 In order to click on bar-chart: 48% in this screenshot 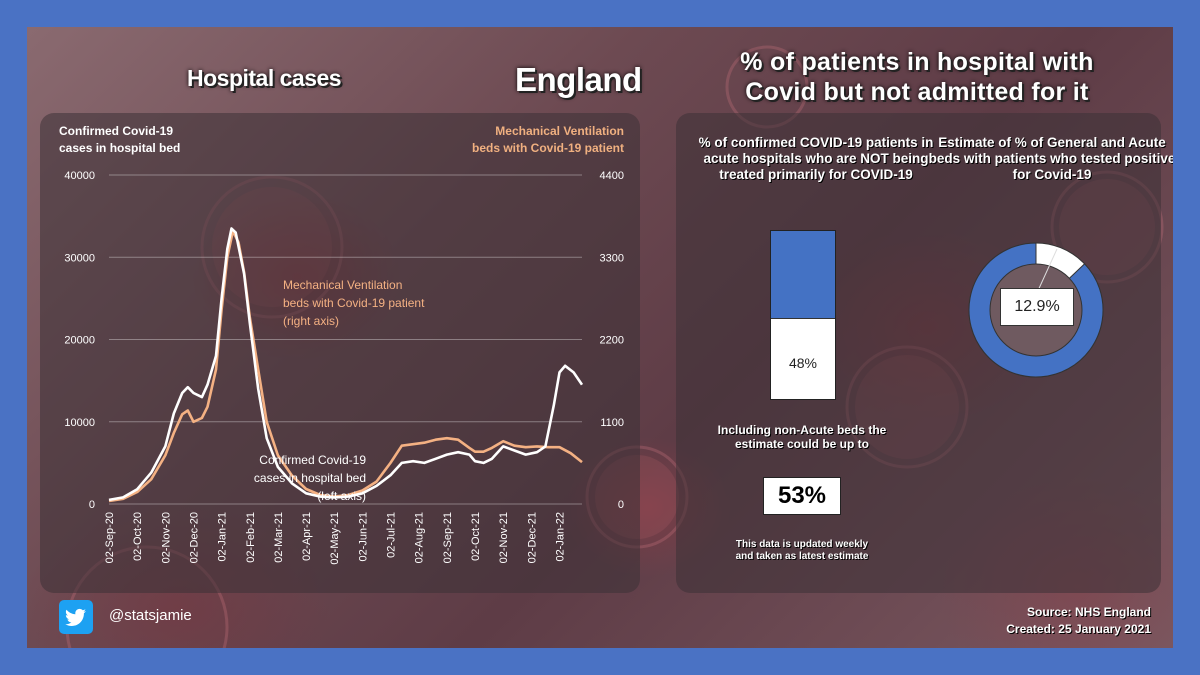, I will do `click(803, 315)`.